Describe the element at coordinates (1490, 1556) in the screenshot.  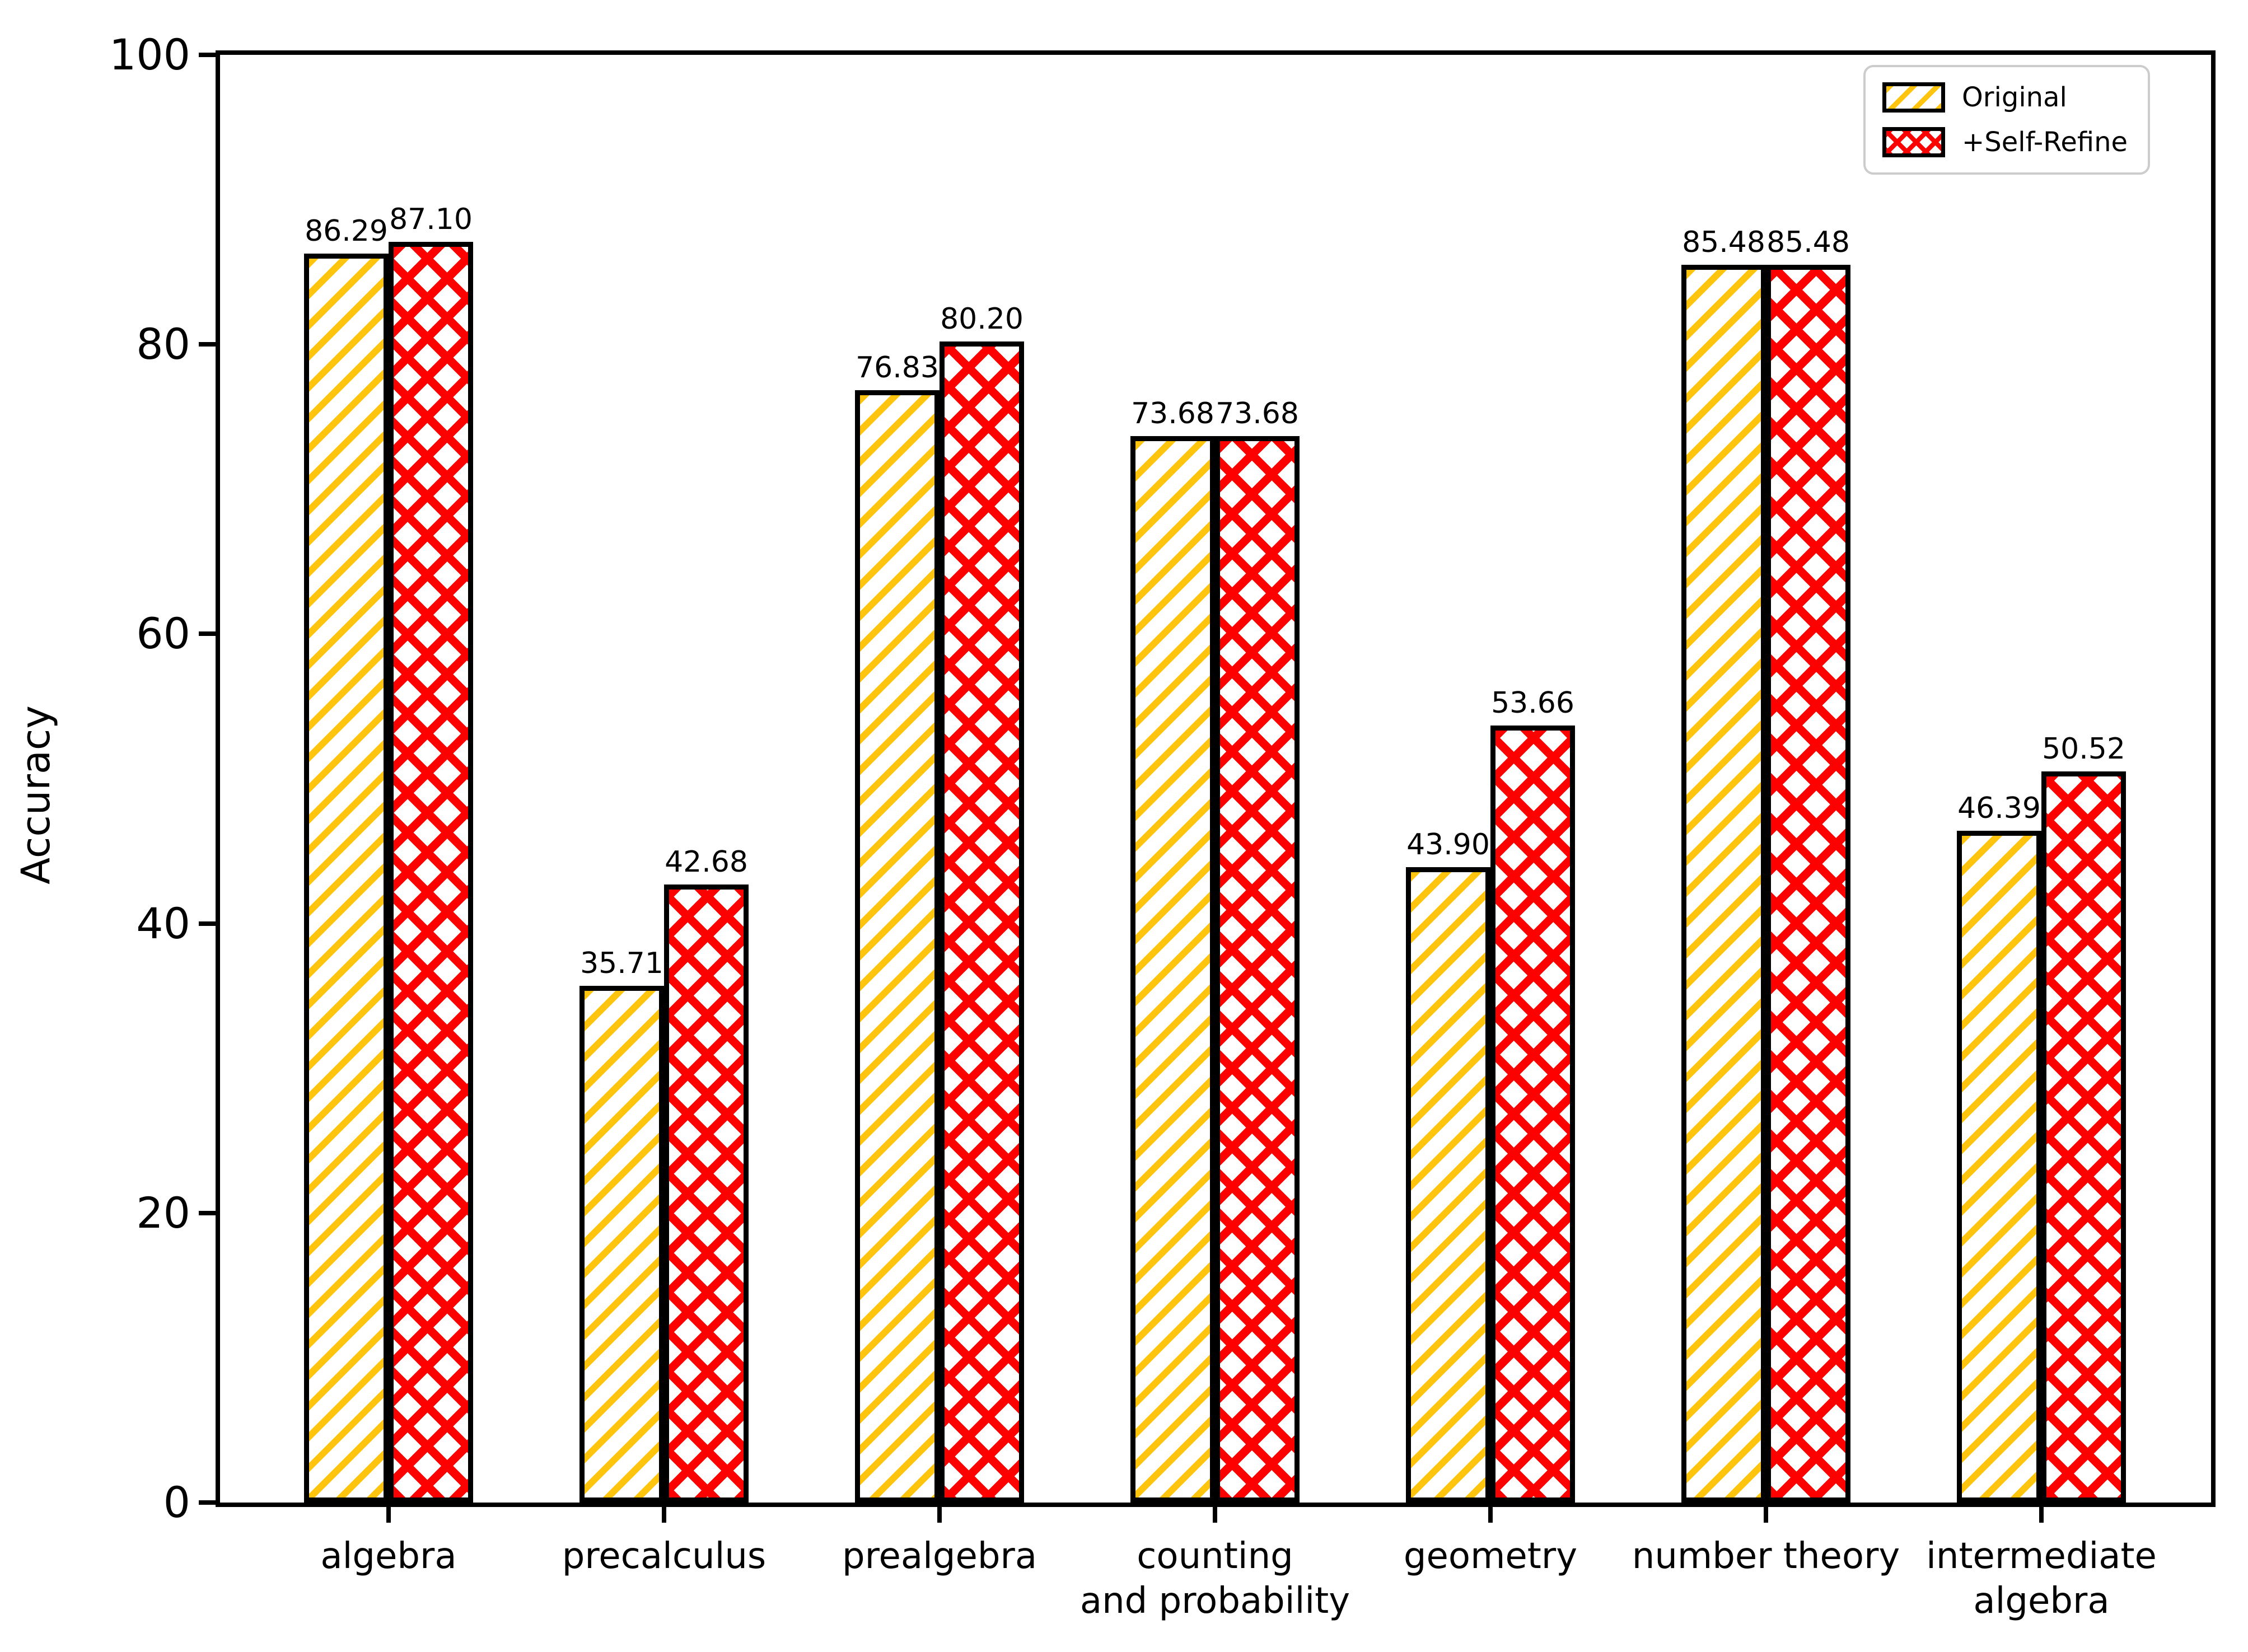
I see `x-axis-category-label: geometry` at that location.